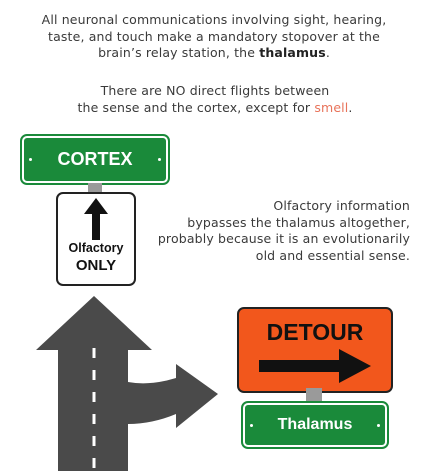  Describe the element at coordinates (96, 248) in the screenshot. I see `olfactory-sign-label: Olfactory` at that location.